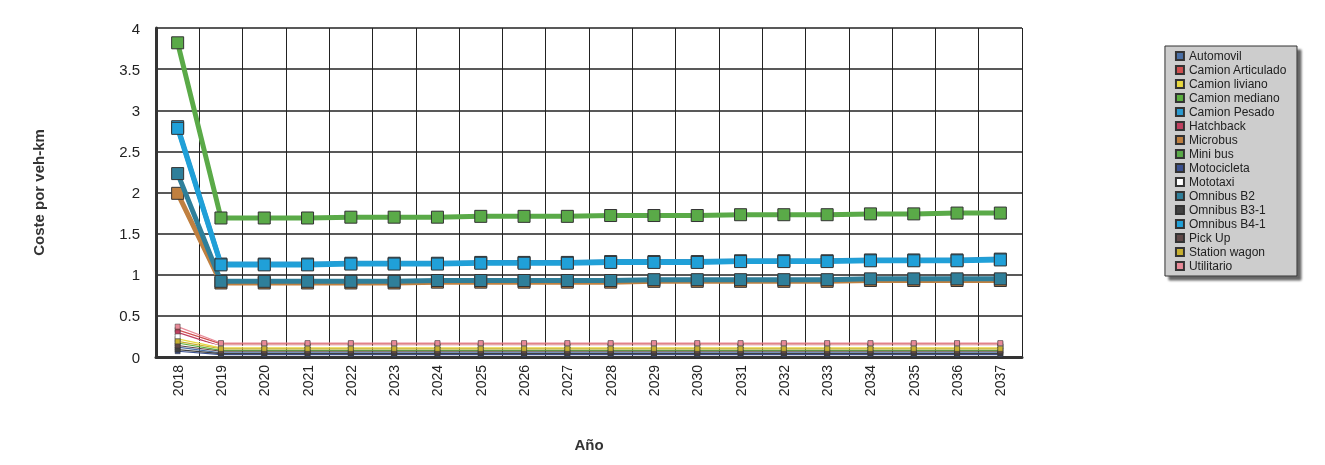 The width and height of the screenshot is (1325, 465). Describe the element at coordinates (135, 192) in the screenshot. I see `y-tick-label: 2` at that location.